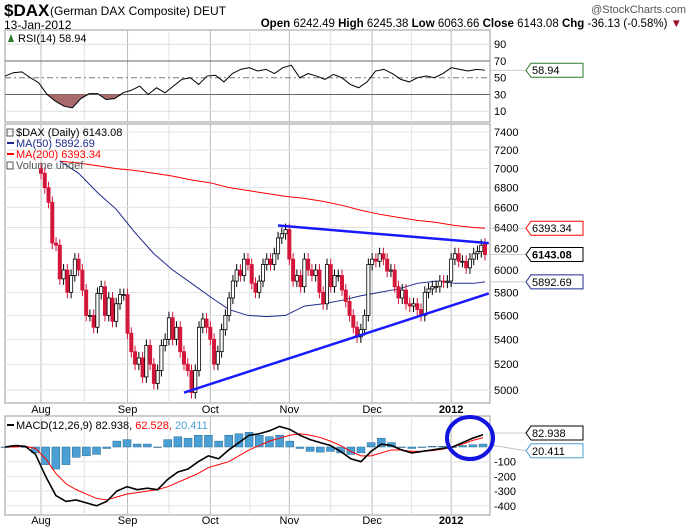  Describe the element at coordinates (506, 151) in the screenshot. I see `price-tick-label: 7200` at that location.